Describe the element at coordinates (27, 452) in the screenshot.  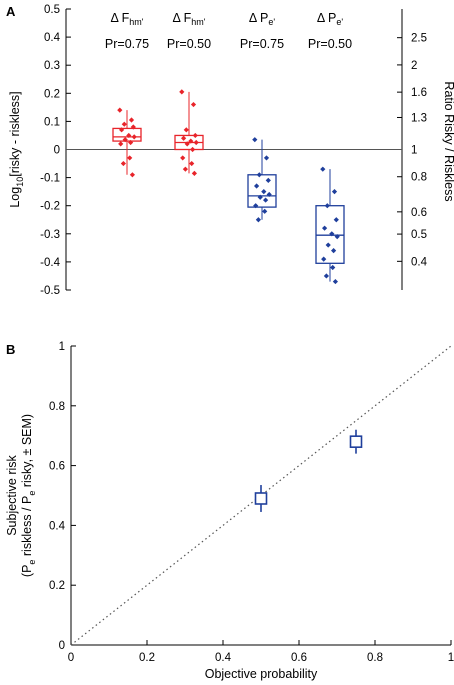
I see `y-label-rest: risky, ± SEM)` at that location.